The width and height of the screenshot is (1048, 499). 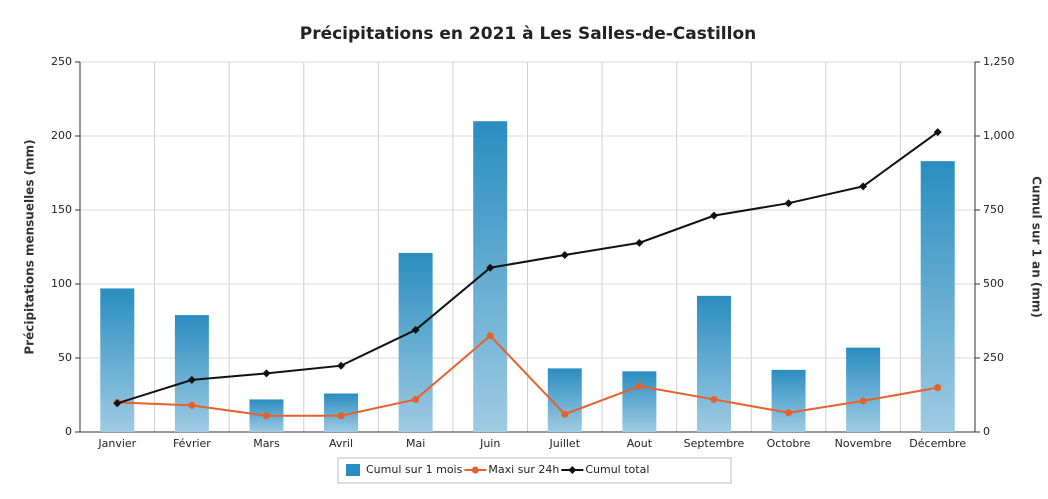 What do you see at coordinates (192, 443) in the screenshot?
I see `x-tick-label: Février` at bounding box center [192, 443].